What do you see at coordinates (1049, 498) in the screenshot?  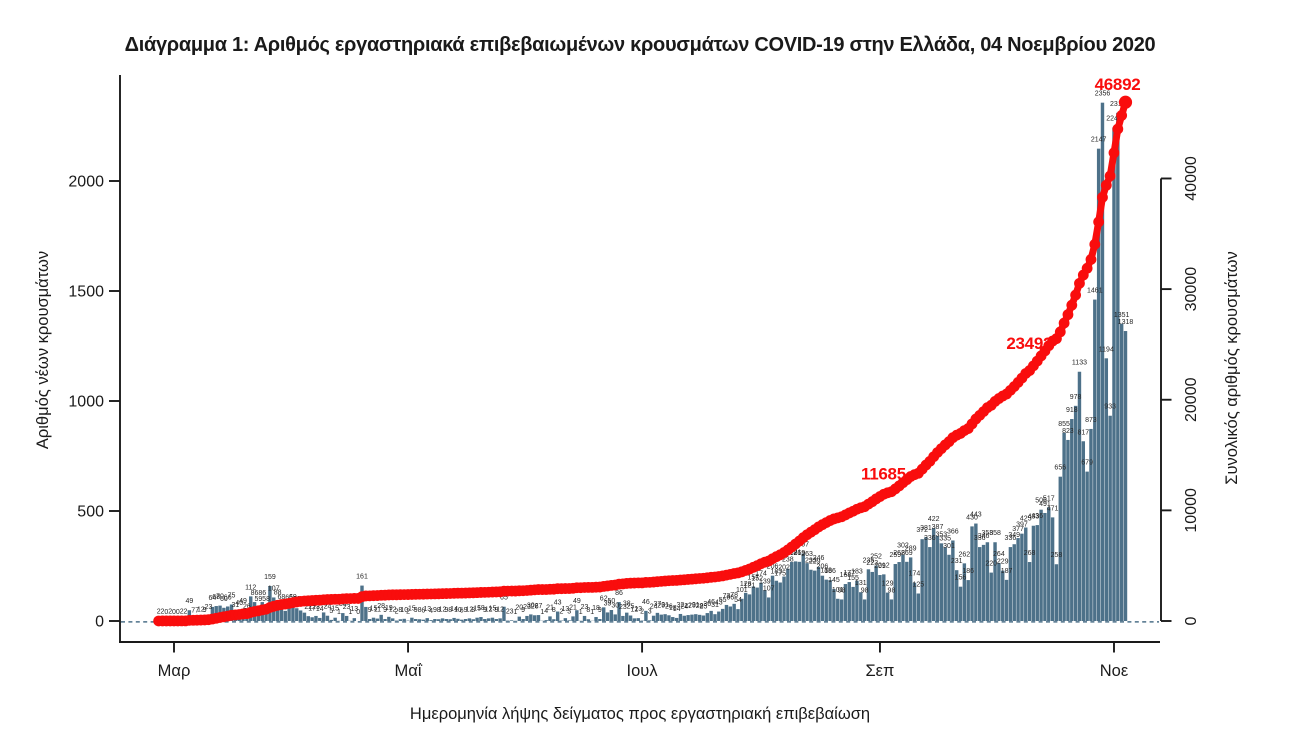 I see `bar-value-label: 517` at bounding box center [1049, 498].